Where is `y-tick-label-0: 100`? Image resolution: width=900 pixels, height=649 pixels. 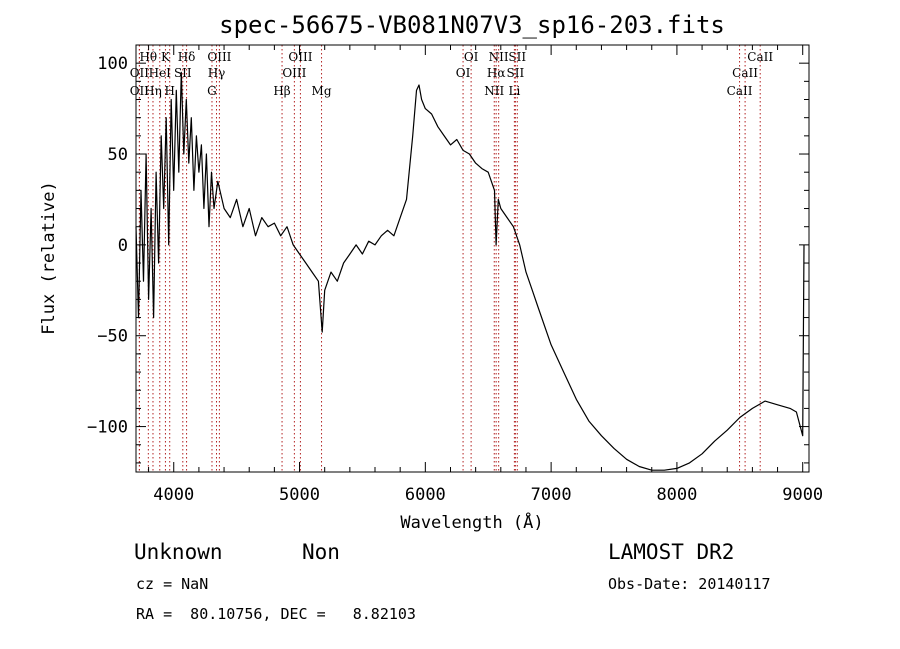
y-tick-label-0: 100 is located at coordinates (112, 64).